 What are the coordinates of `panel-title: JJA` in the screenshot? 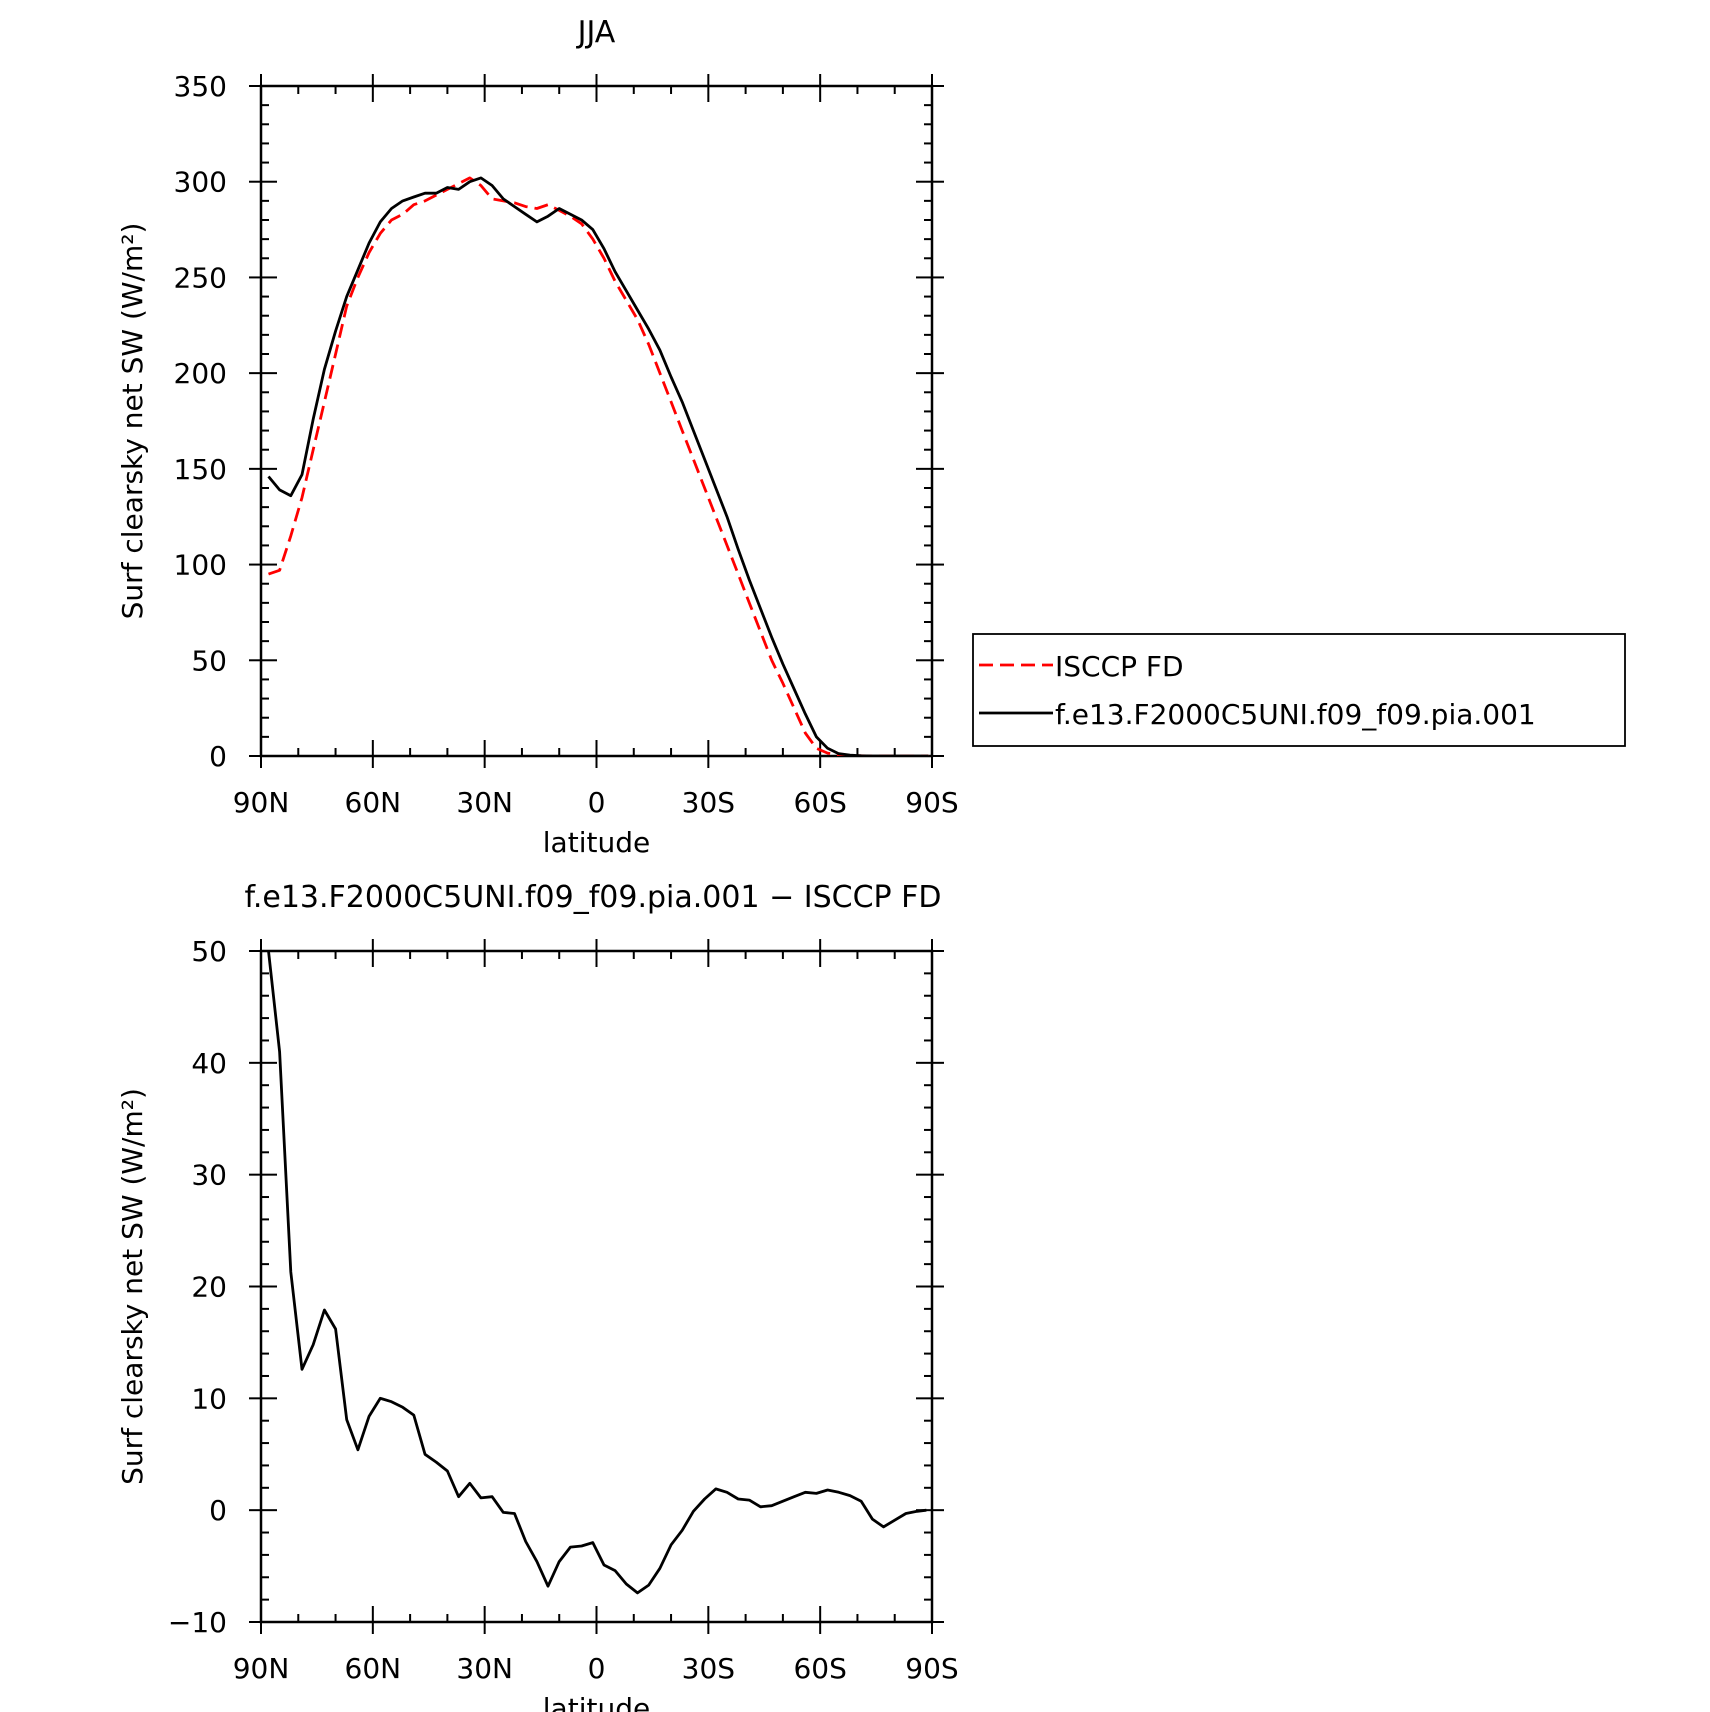 It's located at (596, 32).